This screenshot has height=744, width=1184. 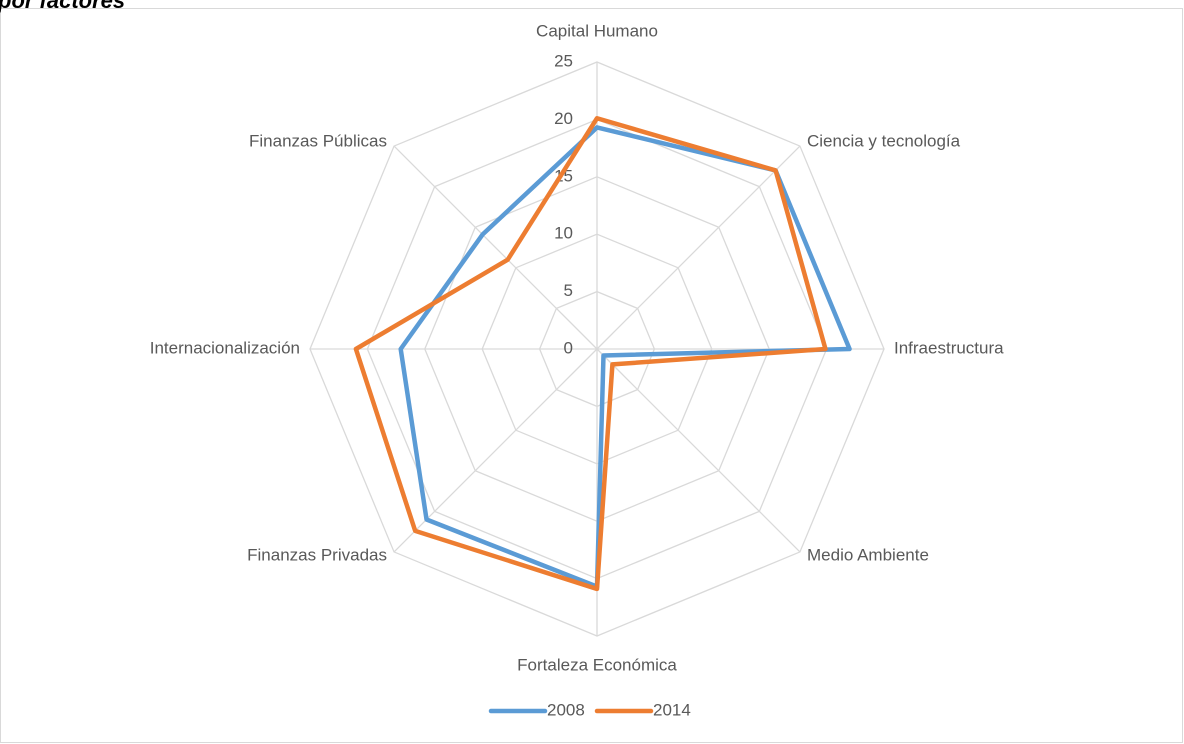 I want to click on category-label: Infraestructura, so click(x=949, y=347).